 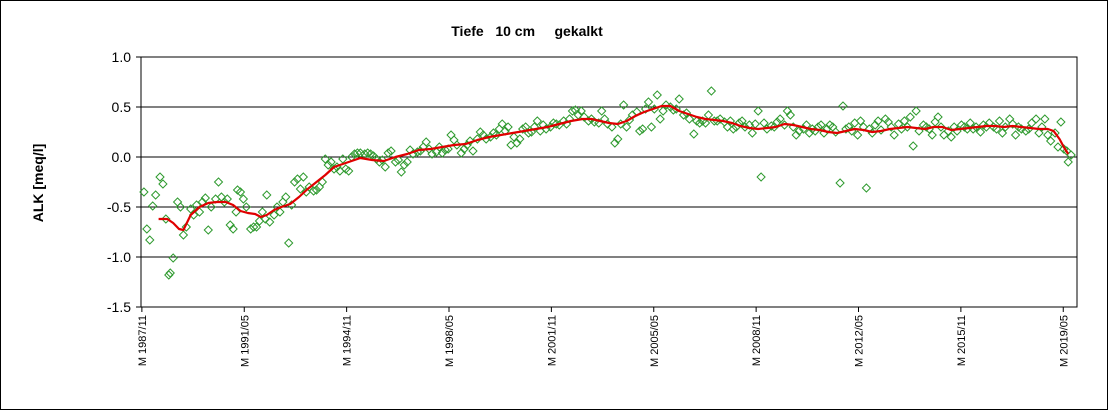 What do you see at coordinates (143, 340) in the screenshot?
I see `x-tick-label: M 1987/11` at bounding box center [143, 340].